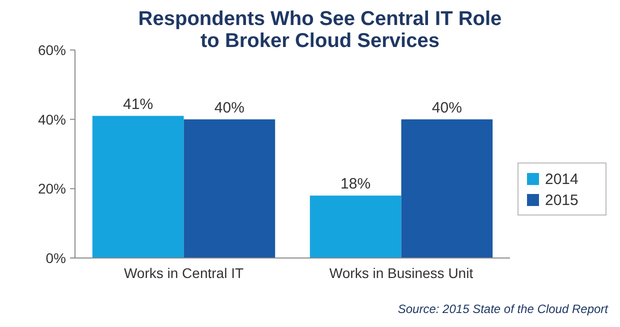 The height and width of the screenshot is (327, 620). What do you see at coordinates (56, 258) in the screenshot?
I see `y-tick-label: 0%` at bounding box center [56, 258].